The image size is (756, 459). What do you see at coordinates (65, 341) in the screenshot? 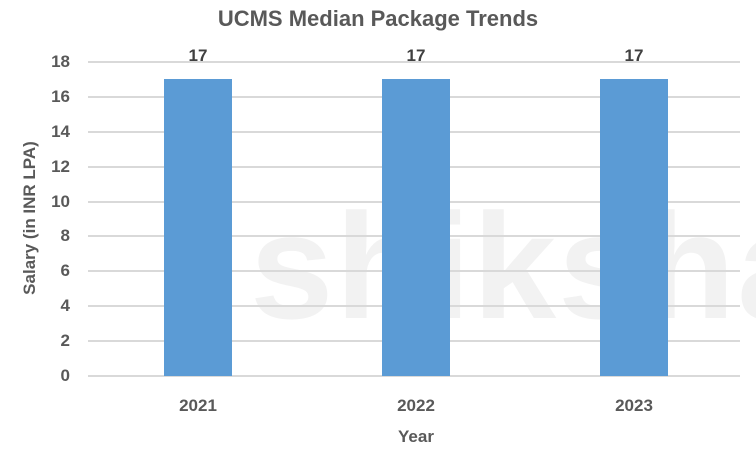
I see `y-tick-label: 2` at bounding box center [65, 341].